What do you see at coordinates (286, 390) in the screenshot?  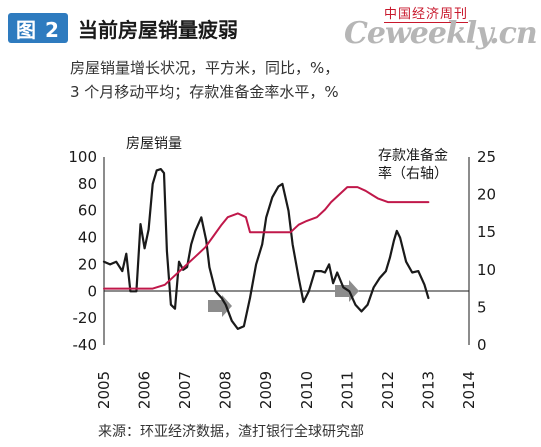 I see `x-tick-labels: 2005 2006 2007 2008 2009 2010 2011 2012 2013 2014` at bounding box center [286, 390].